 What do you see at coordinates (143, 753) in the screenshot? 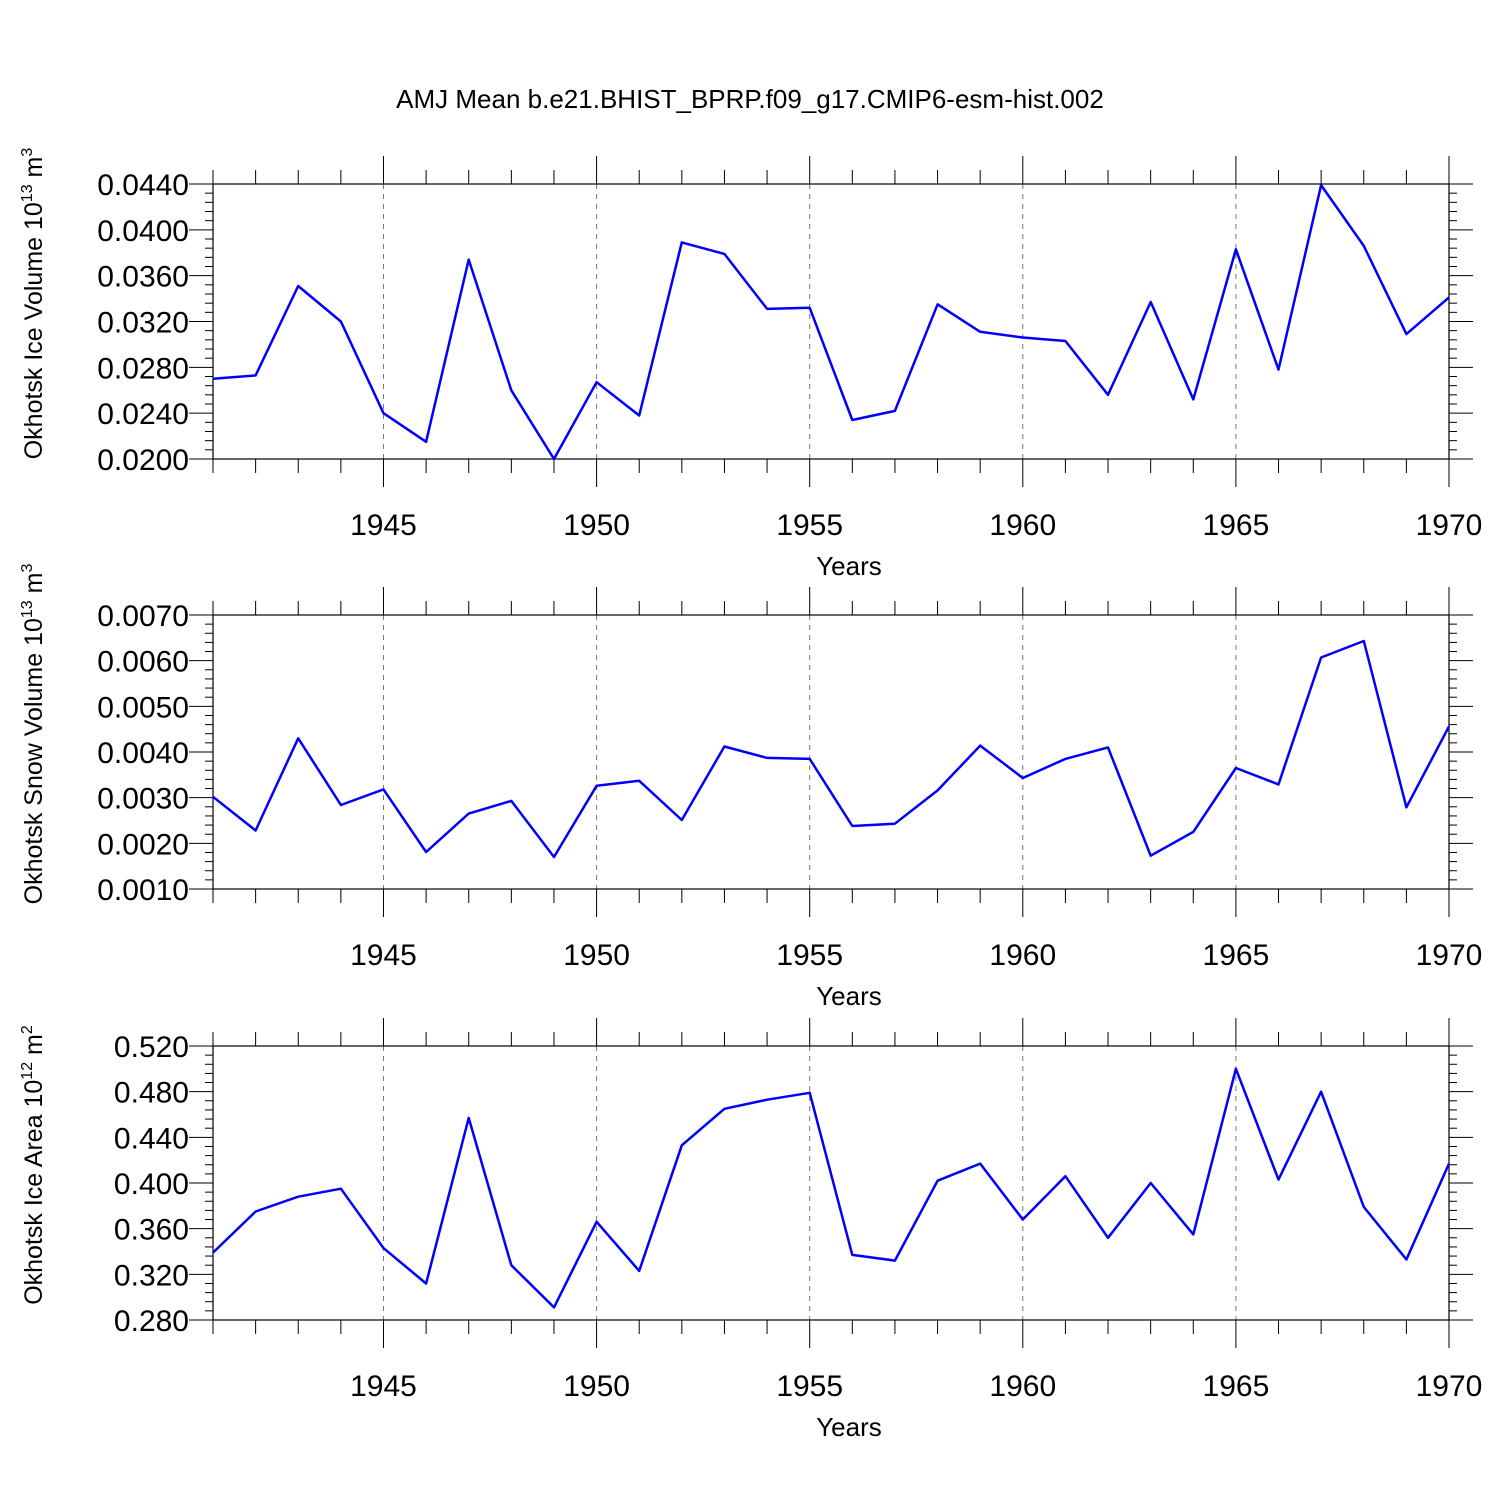
I see `y-tick-label: 0.0040` at bounding box center [143, 753].